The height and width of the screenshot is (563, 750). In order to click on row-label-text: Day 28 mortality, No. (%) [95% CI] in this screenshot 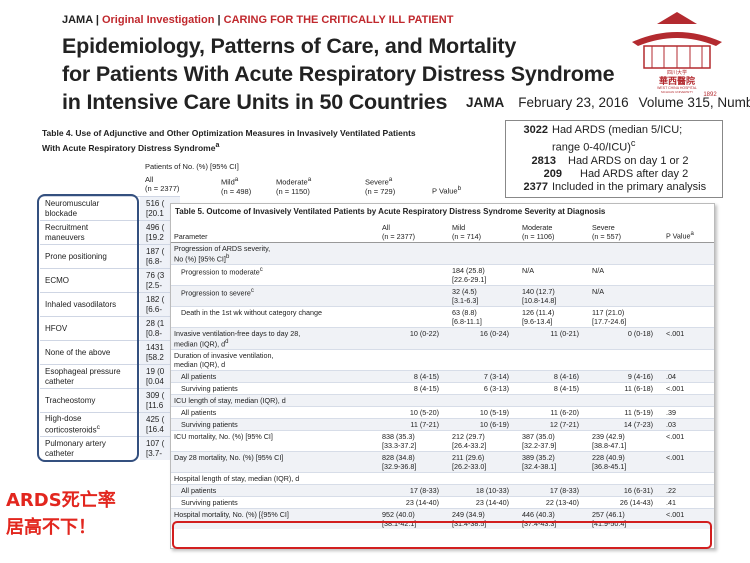, I will do `click(229, 458)`.